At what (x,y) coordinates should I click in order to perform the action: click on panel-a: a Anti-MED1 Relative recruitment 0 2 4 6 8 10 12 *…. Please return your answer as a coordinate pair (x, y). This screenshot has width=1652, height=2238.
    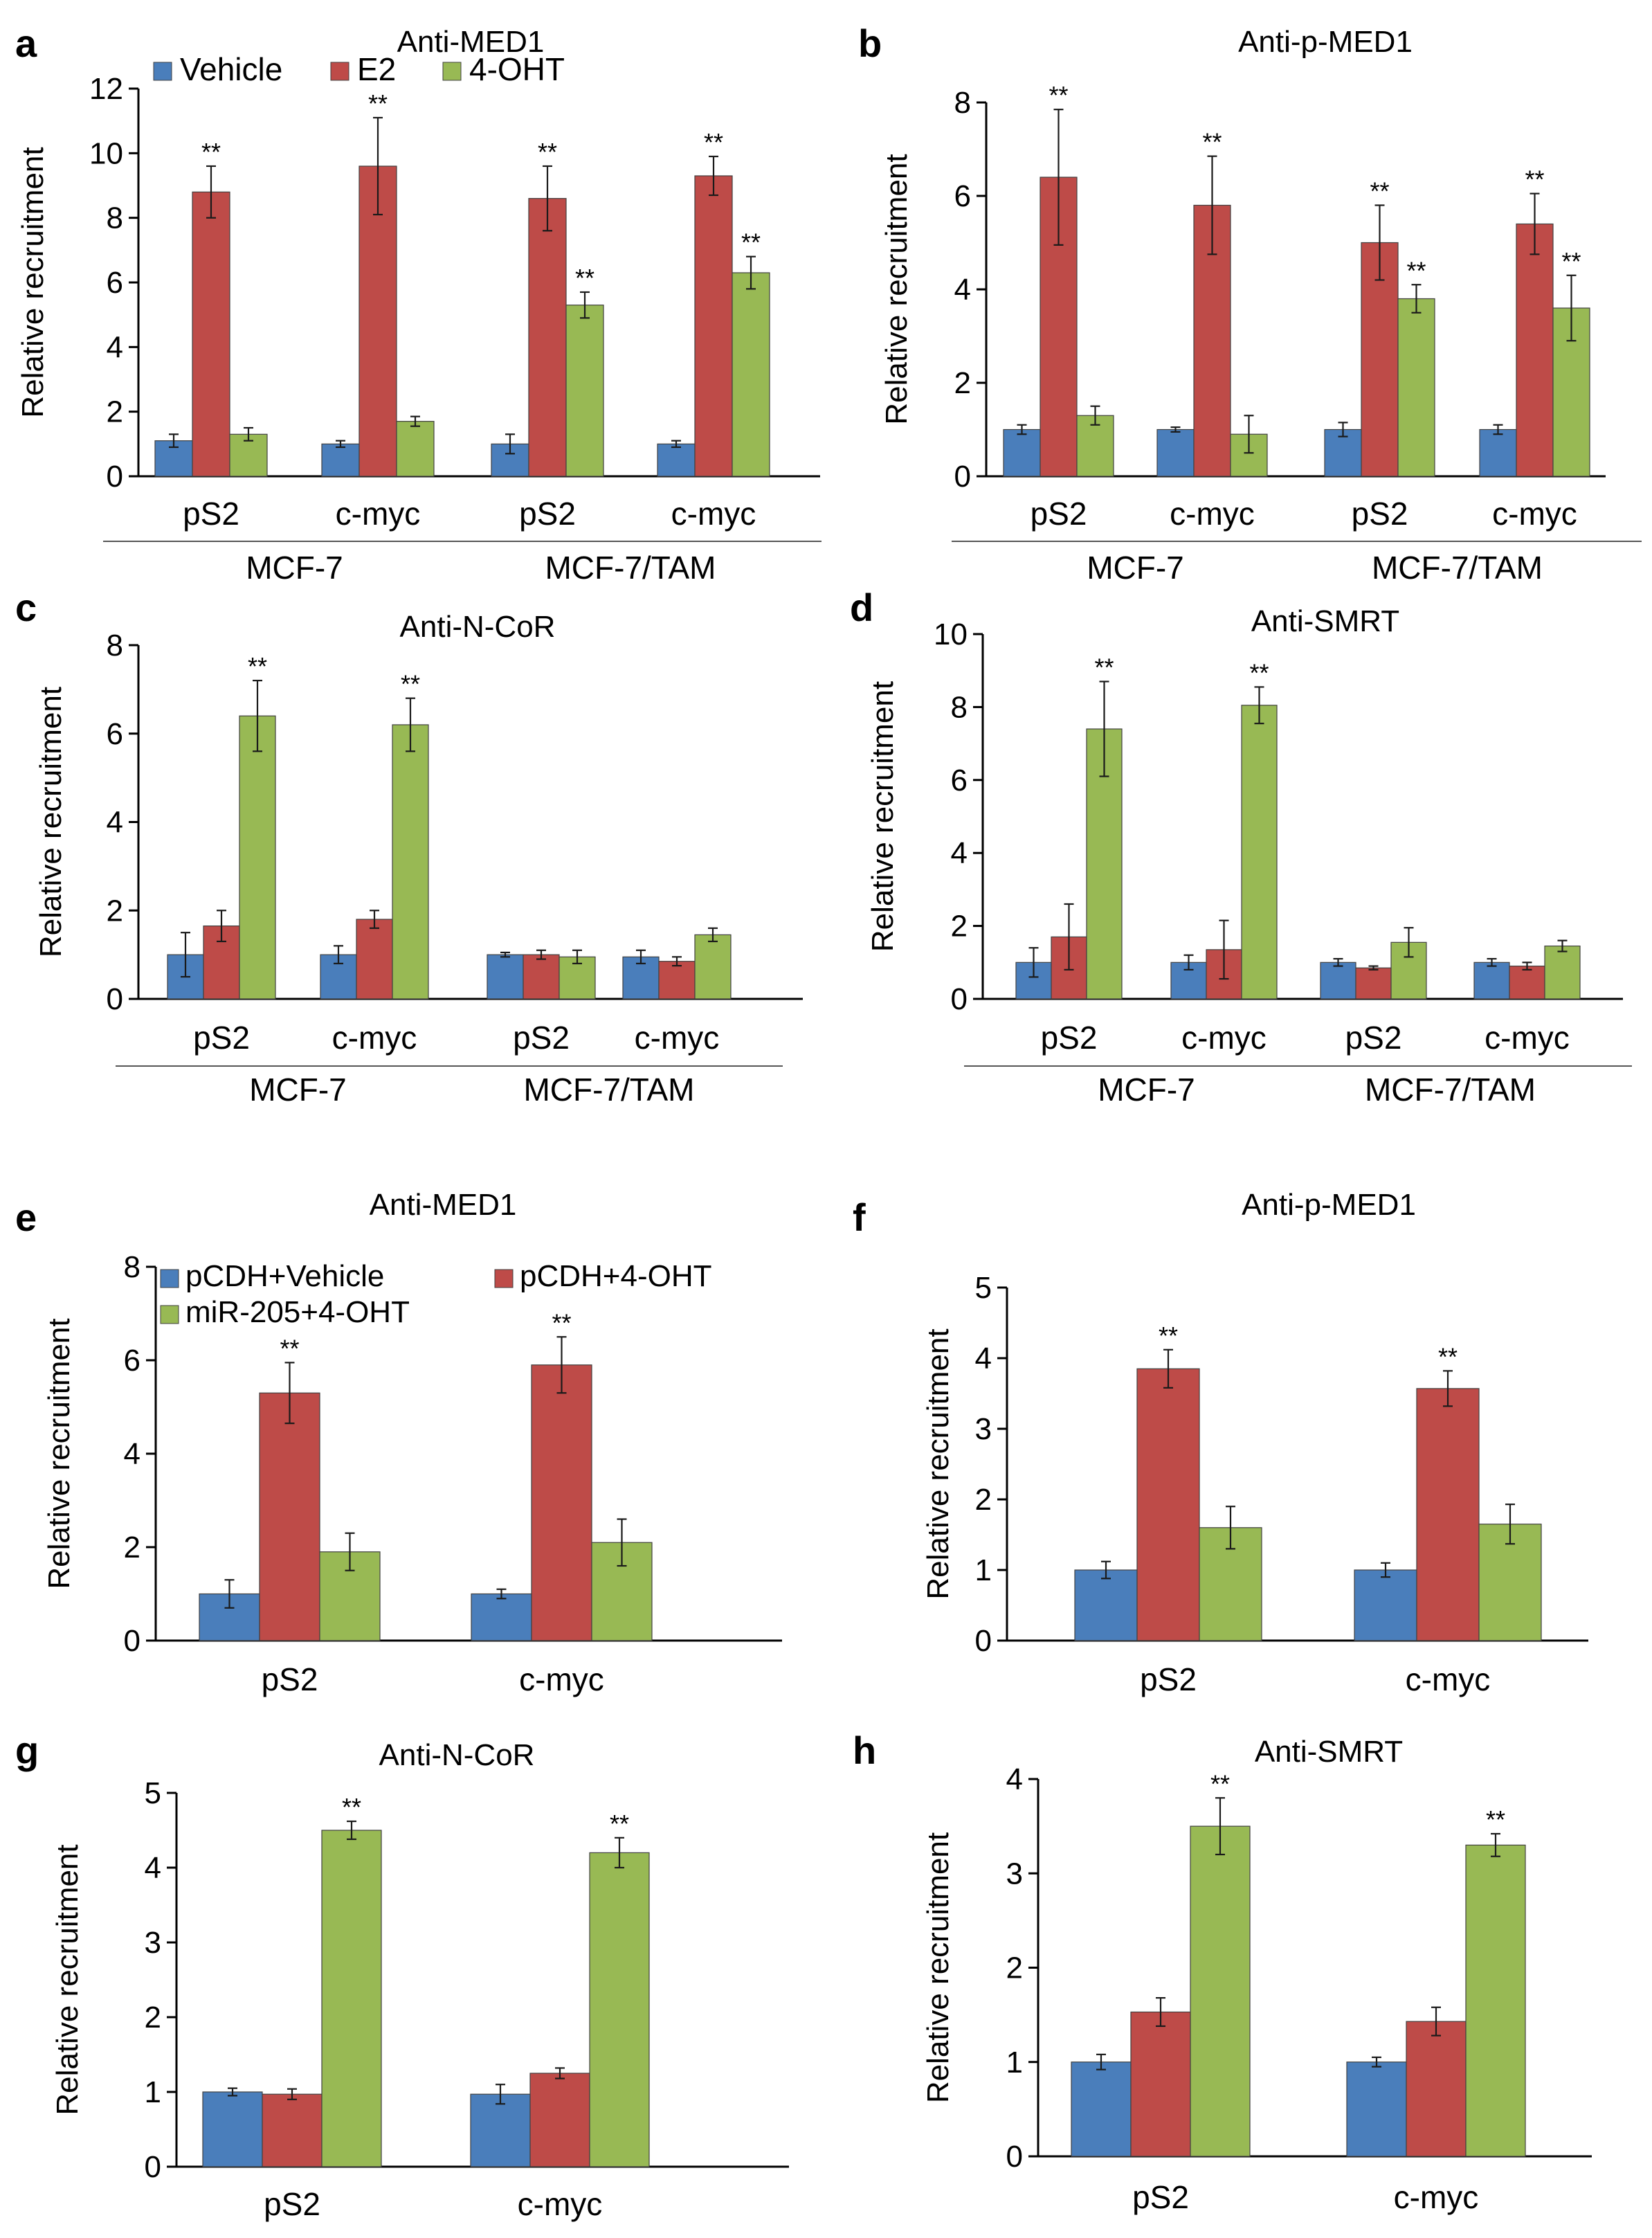
    Looking at the image, I should click on (419, 303).